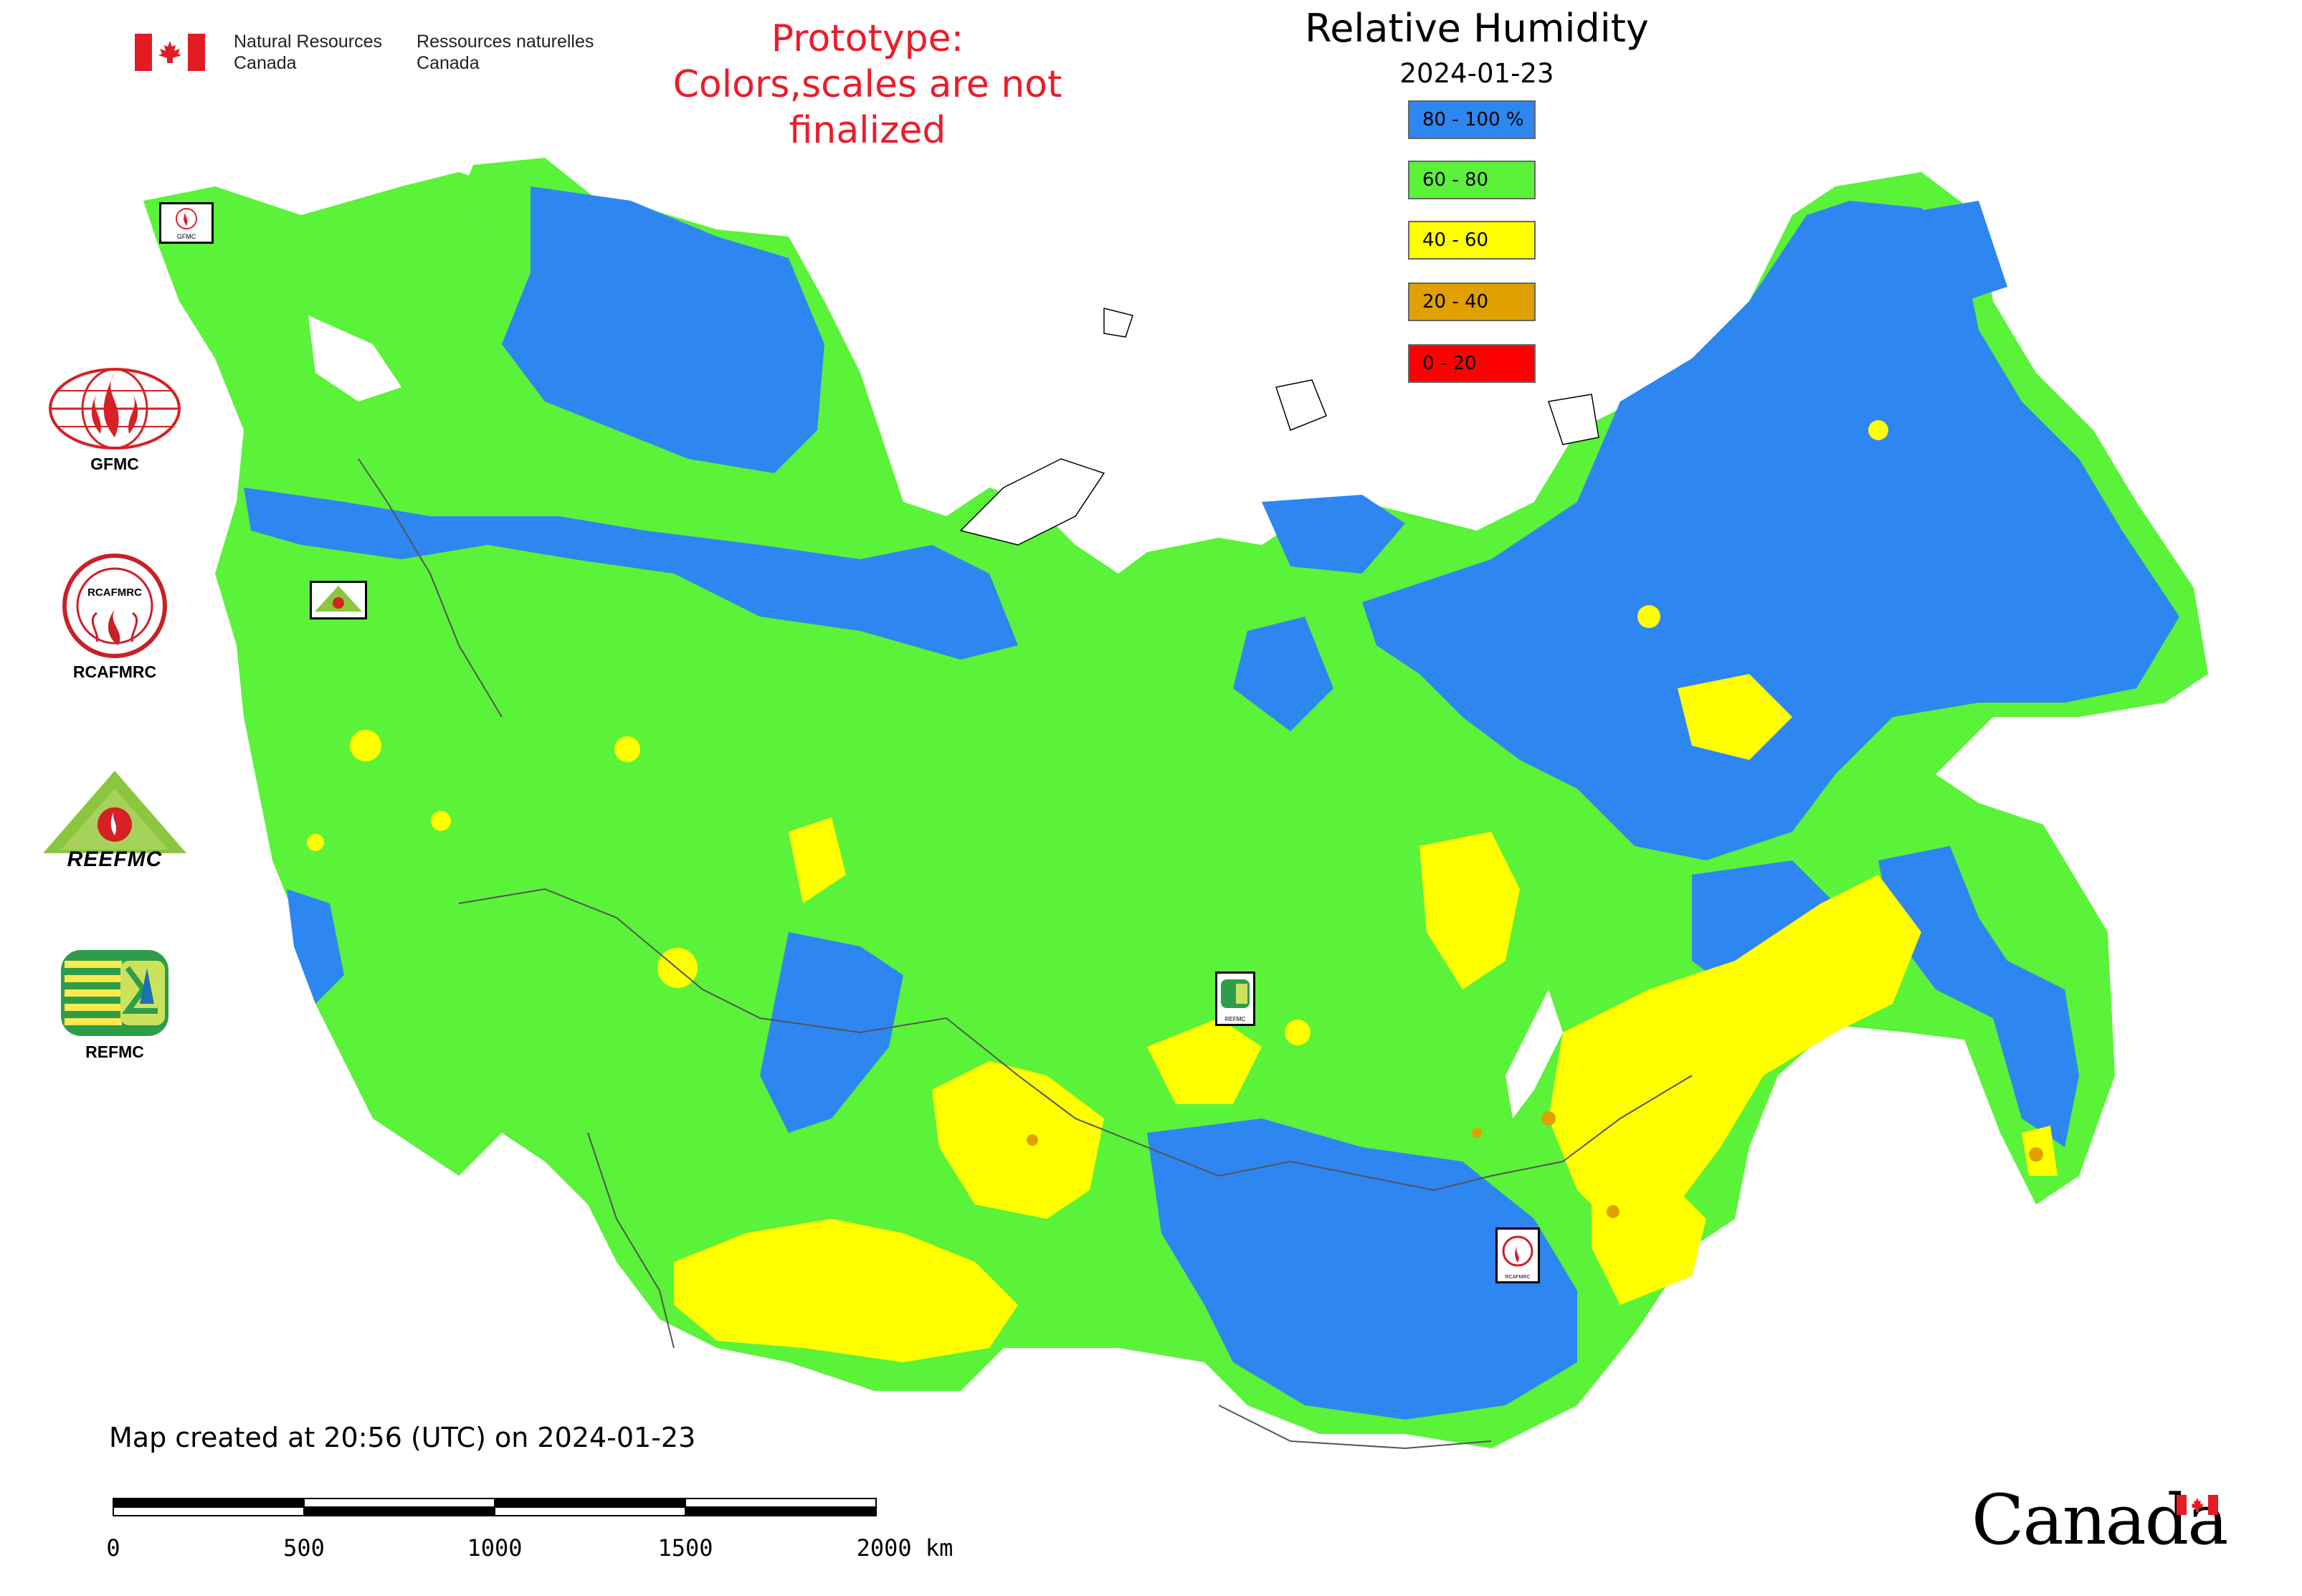  What do you see at coordinates (308, 52) in the screenshot?
I see `agency-name-en: Natural Resources Canada` at bounding box center [308, 52].